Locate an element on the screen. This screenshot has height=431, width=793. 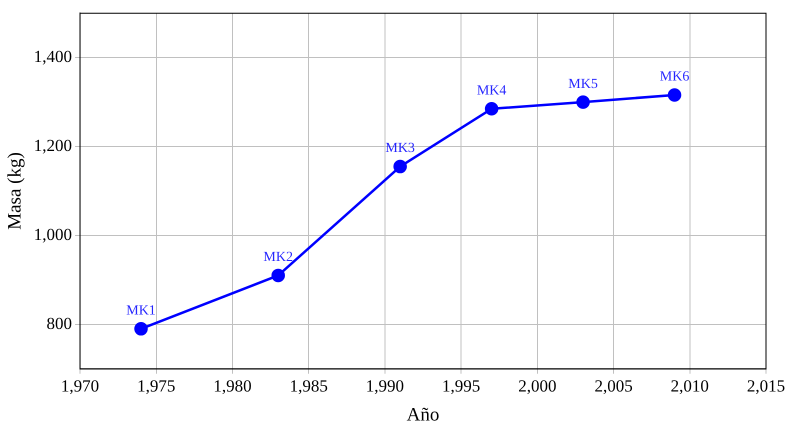
x-tick-label: 2,005 is located at coordinates (613, 386).